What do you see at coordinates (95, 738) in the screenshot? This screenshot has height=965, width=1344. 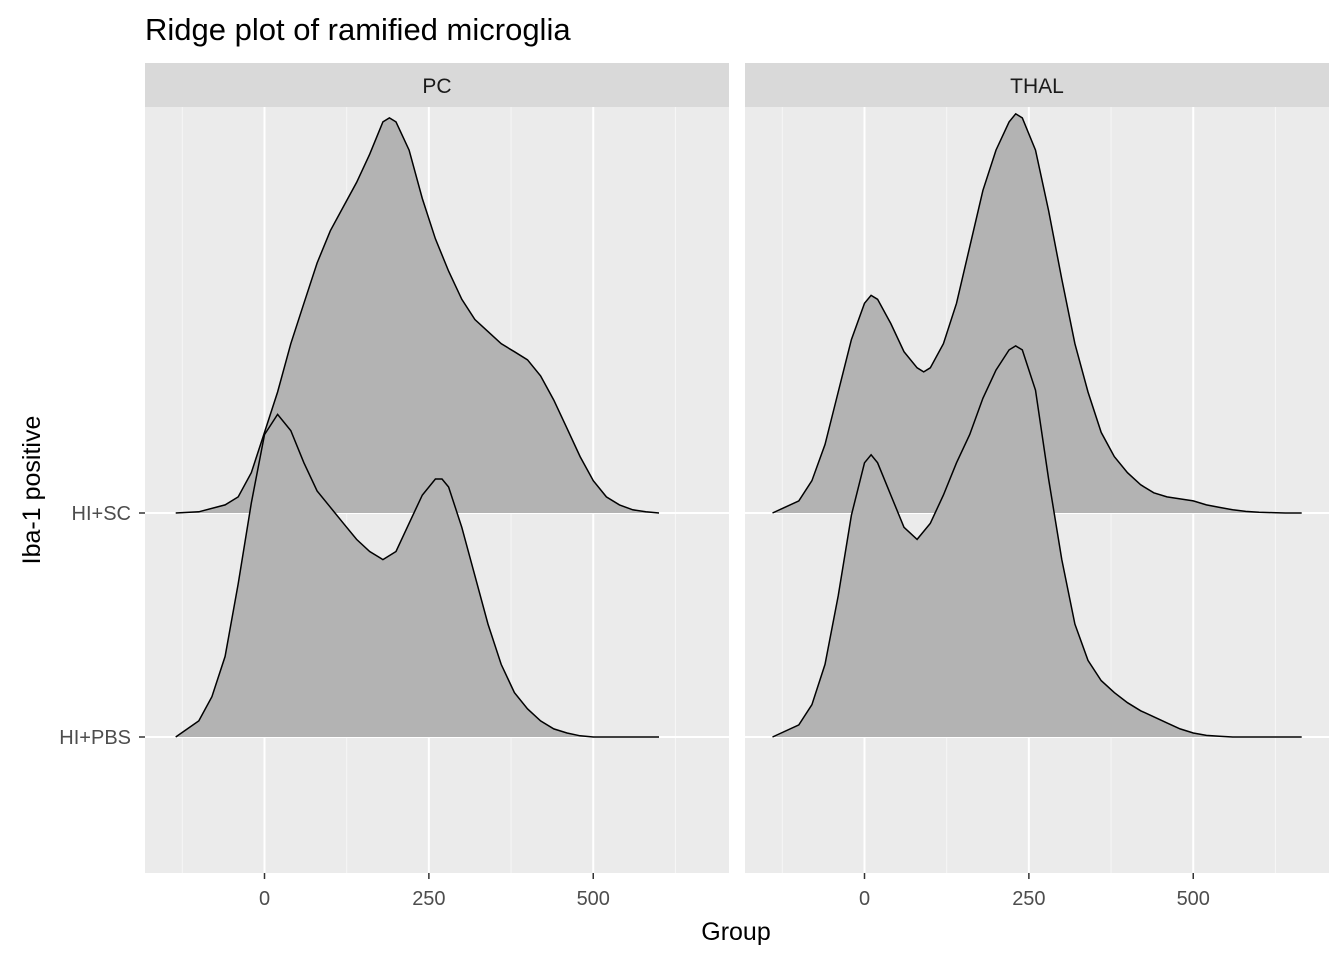 I see `y-tick-label: HI+PBS` at bounding box center [95, 738].